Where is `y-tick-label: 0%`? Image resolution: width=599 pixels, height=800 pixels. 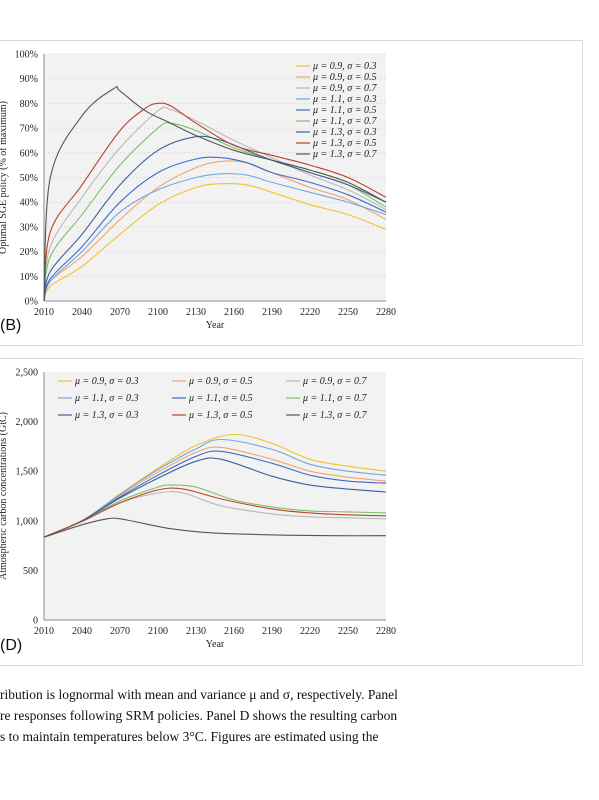
y-tick-label: 0% is located at coordinates (31, 302).